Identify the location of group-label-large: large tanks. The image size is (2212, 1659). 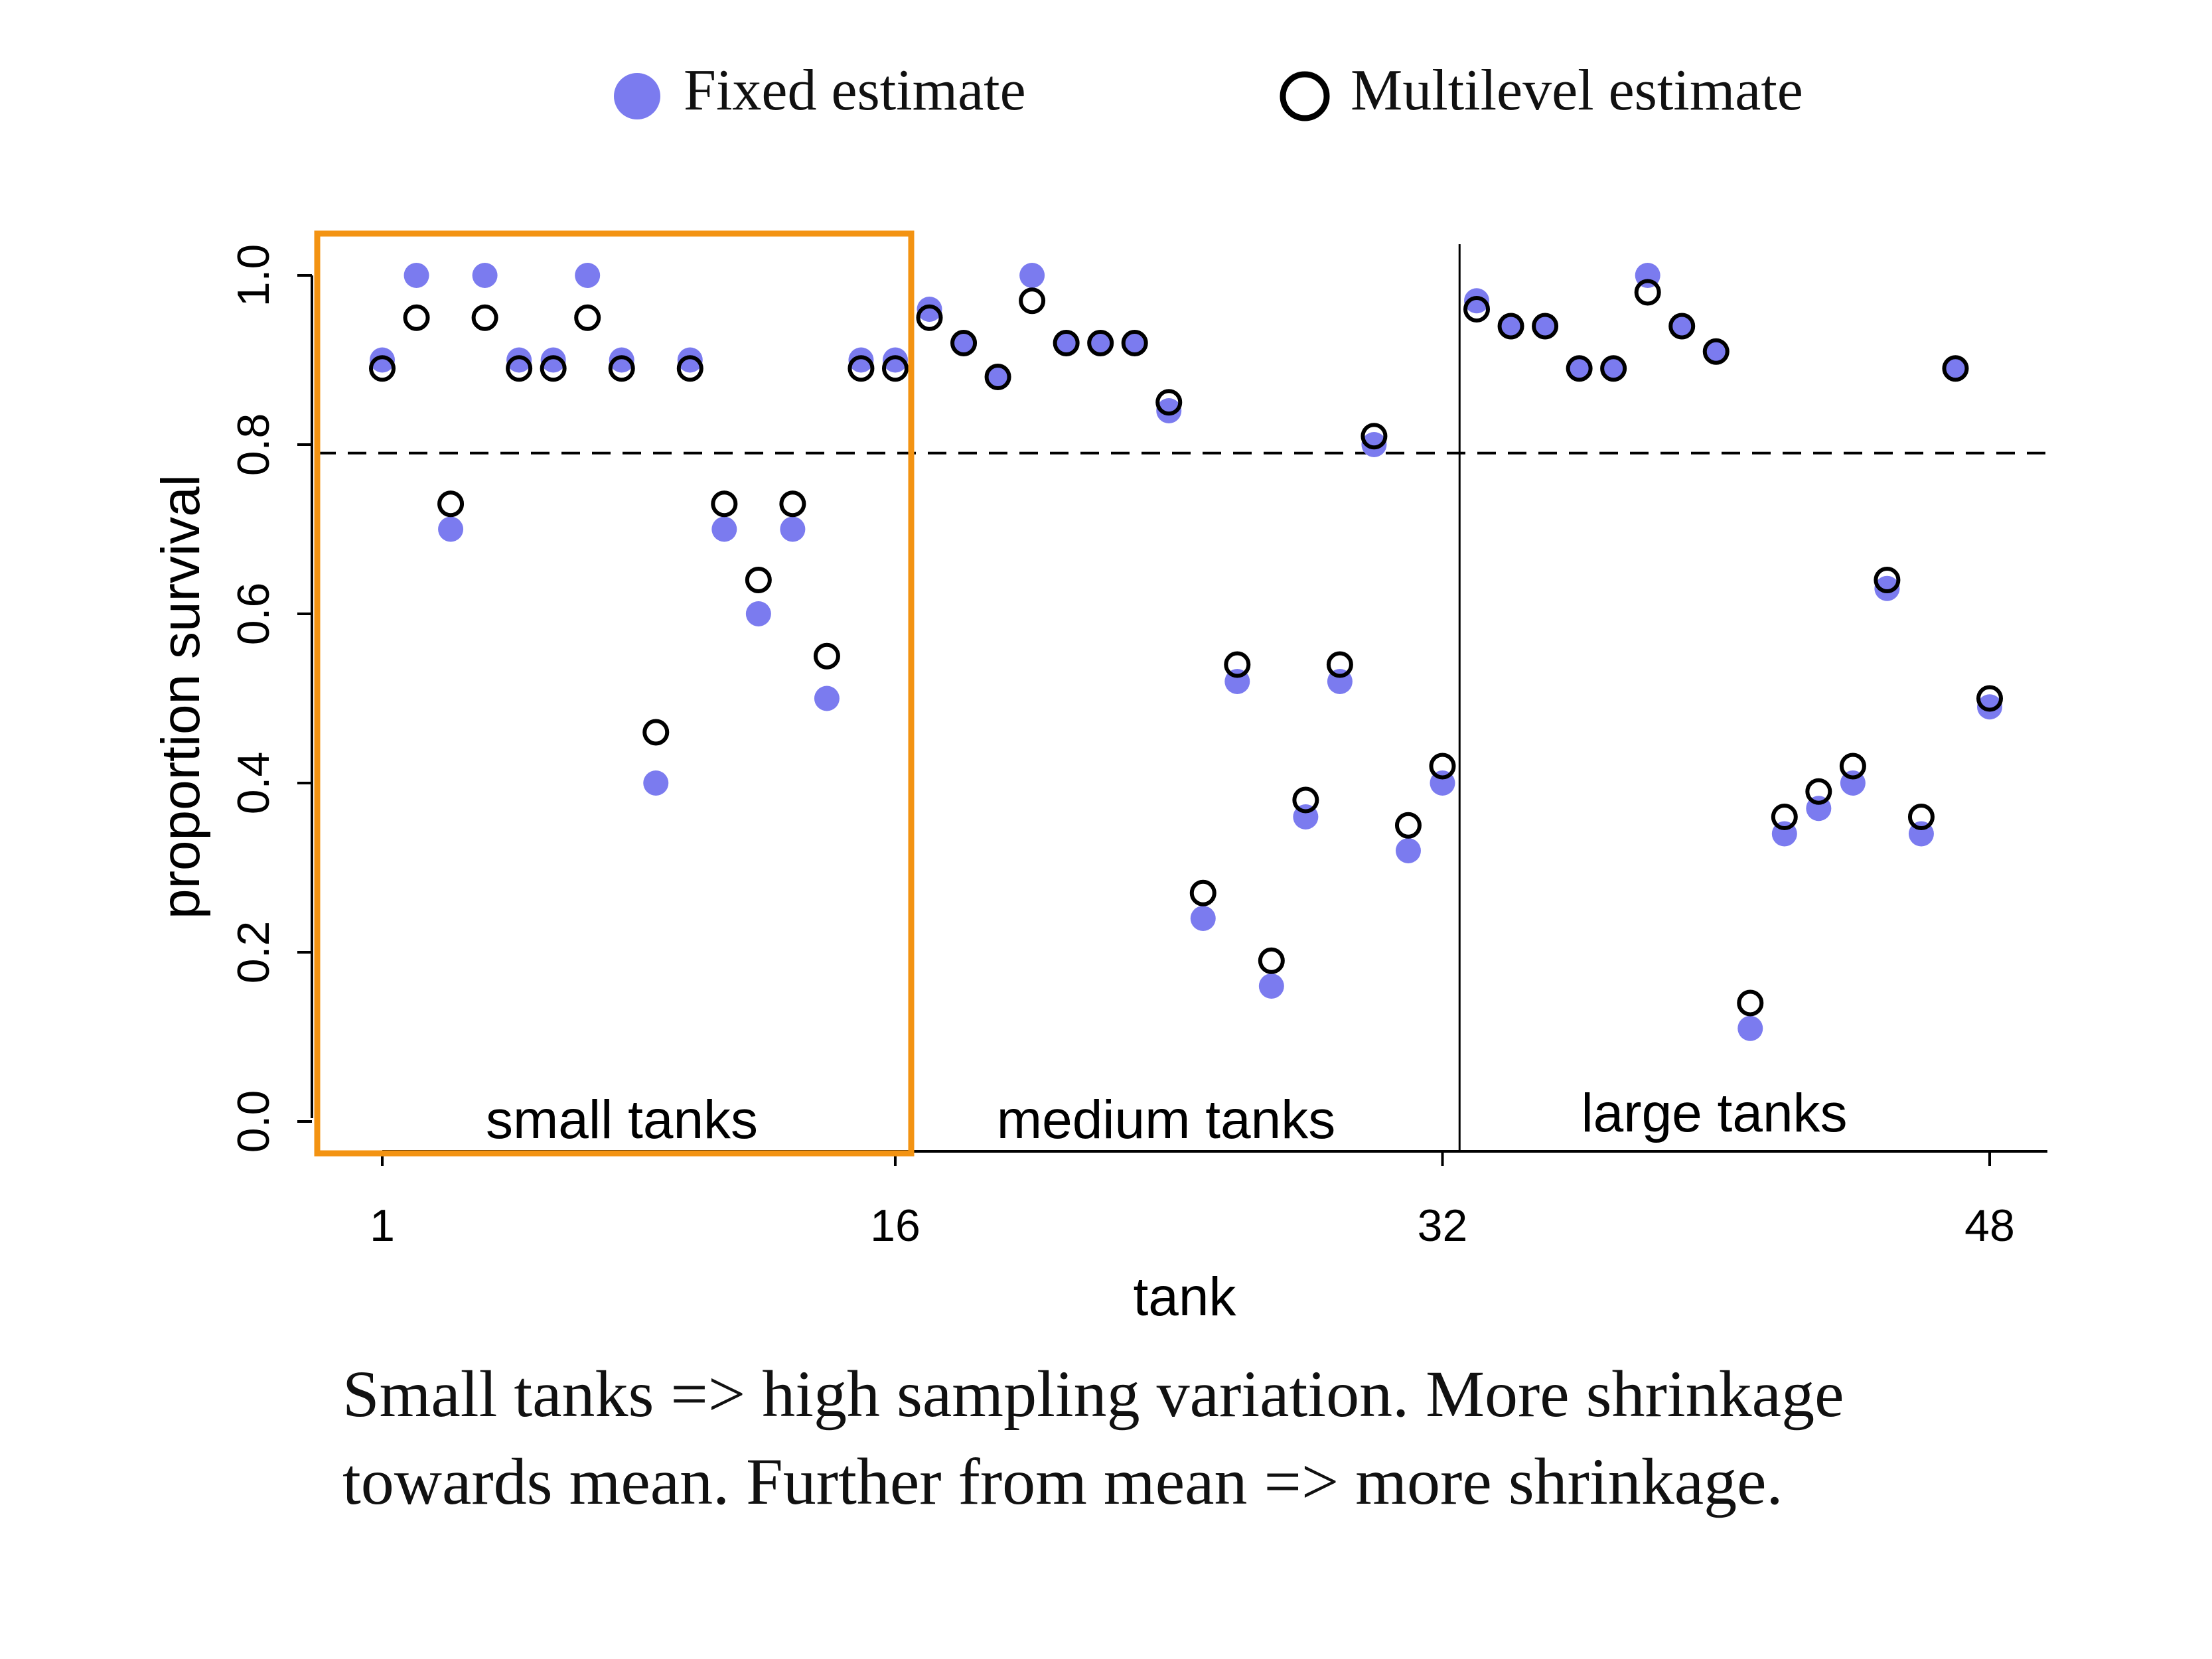
(1714, 1113).